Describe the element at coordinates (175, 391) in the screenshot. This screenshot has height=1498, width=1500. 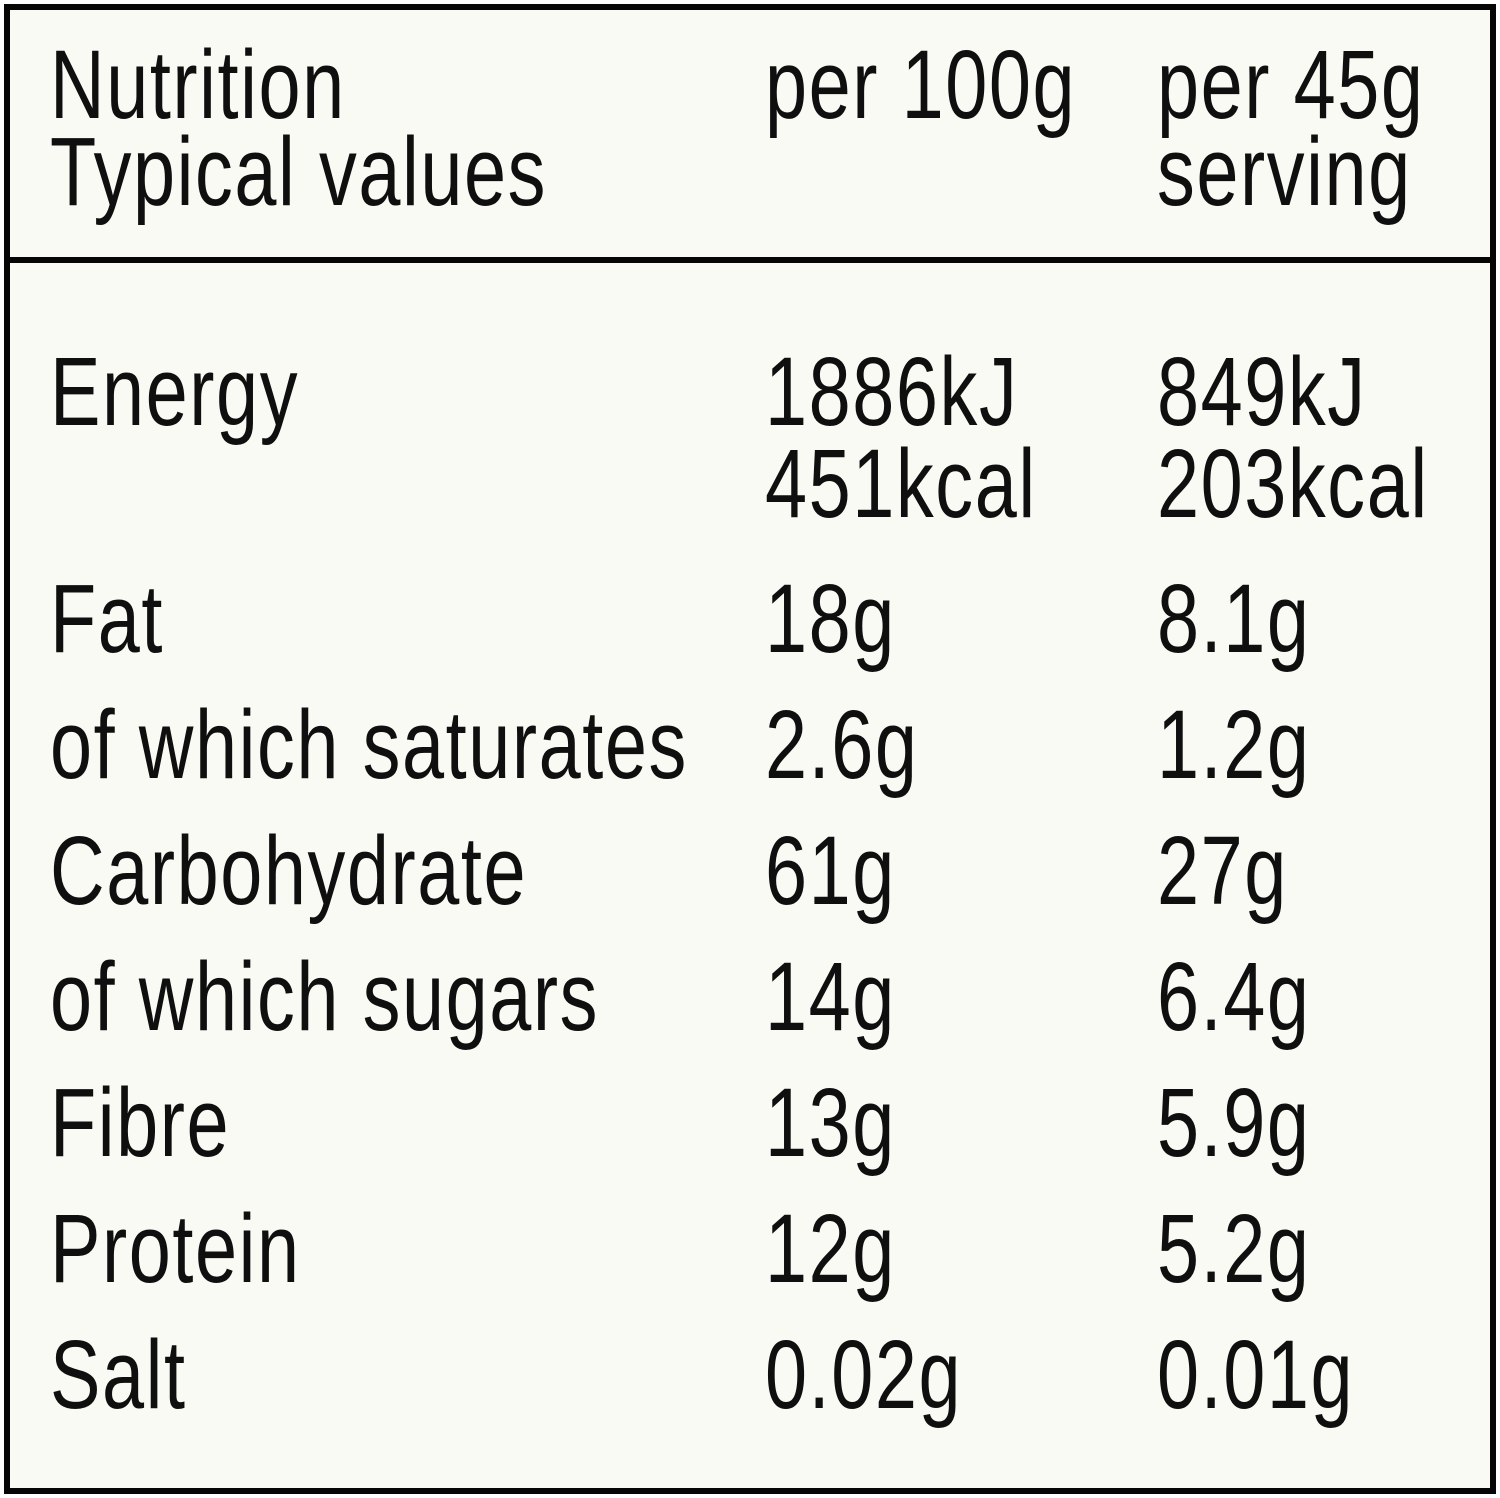
I see `nutrient-name: Energy` at that location.